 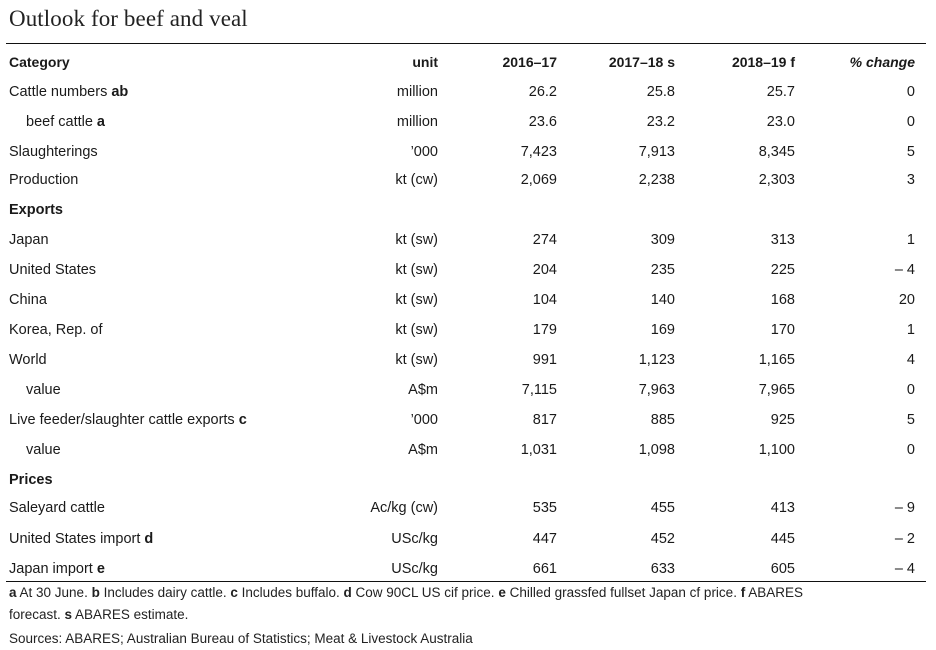 I want to click on value-2016-17: 26.2, so click(x=542, y=92).